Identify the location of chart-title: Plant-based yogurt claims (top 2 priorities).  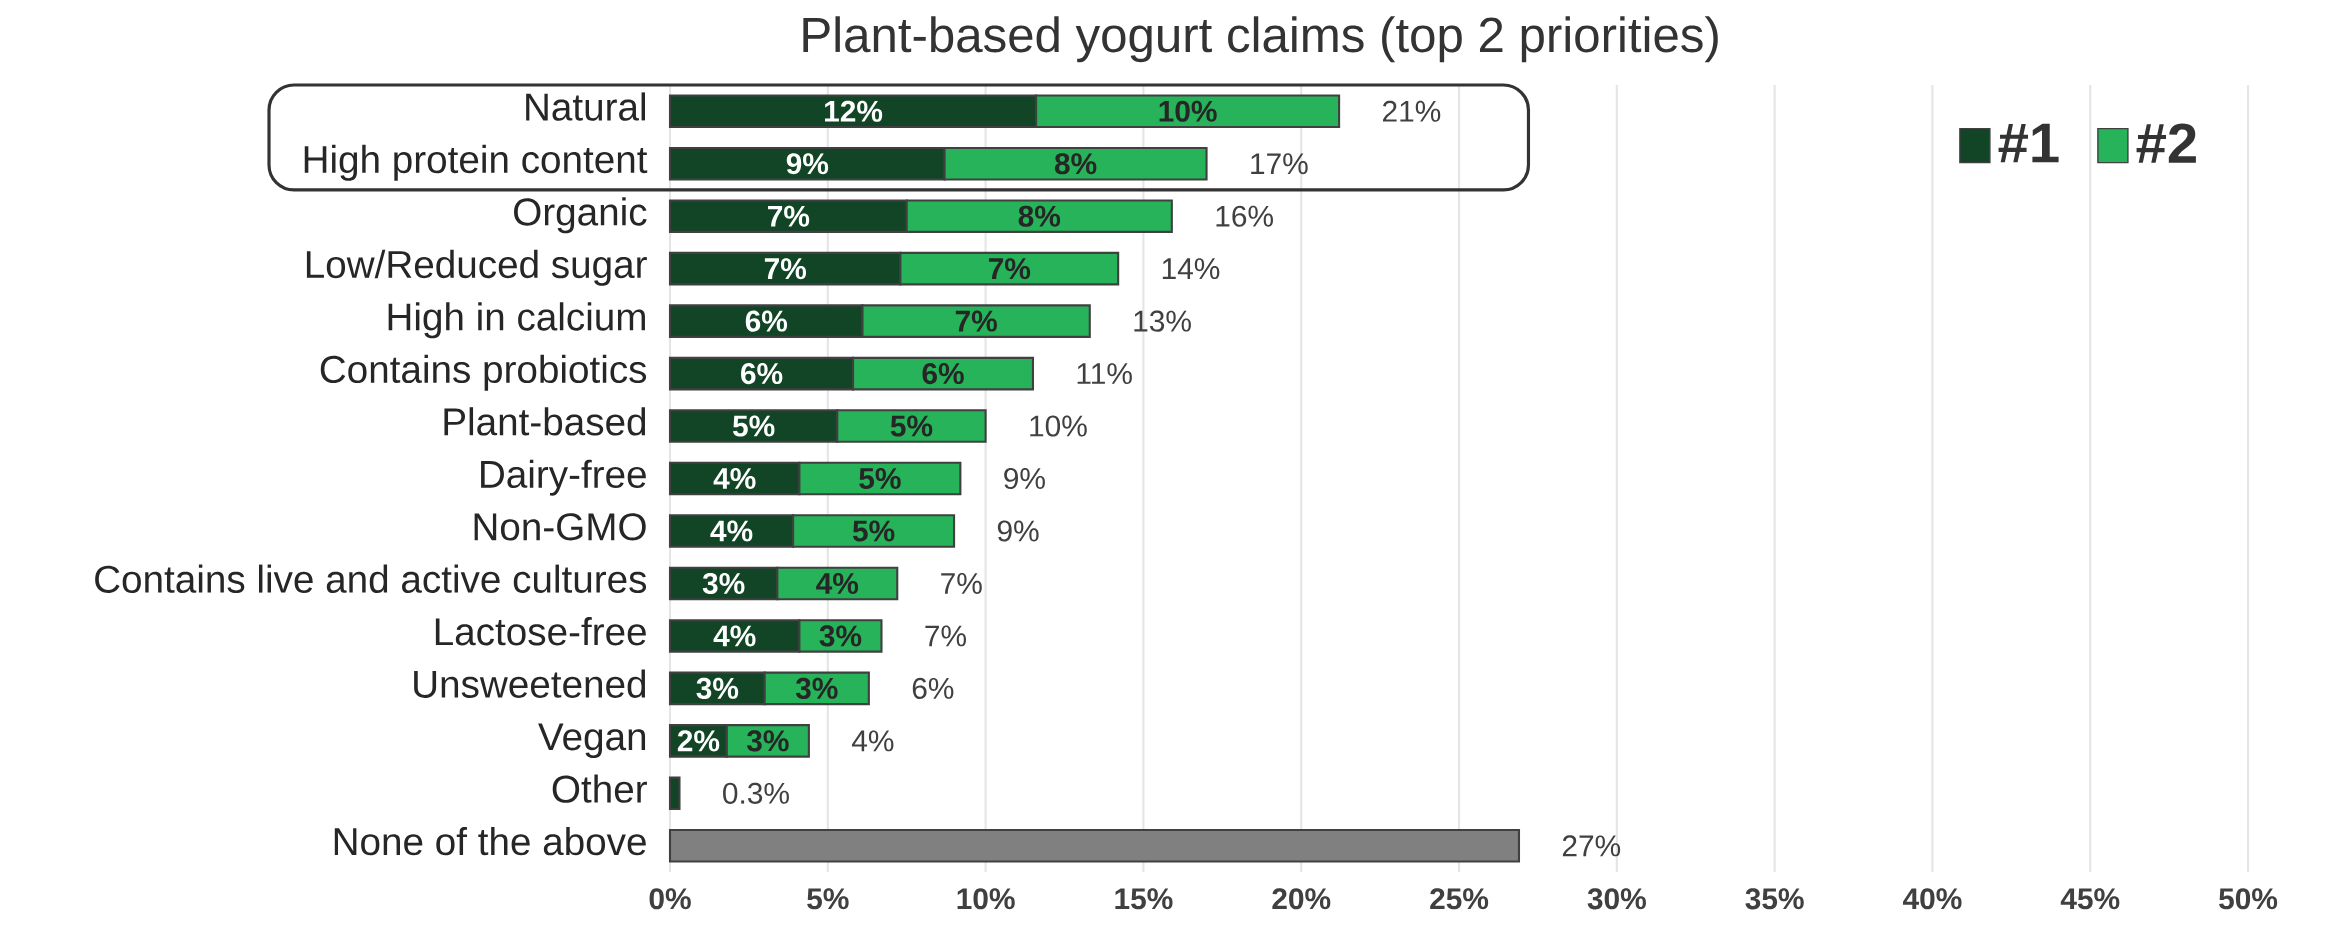
(1260, 39).